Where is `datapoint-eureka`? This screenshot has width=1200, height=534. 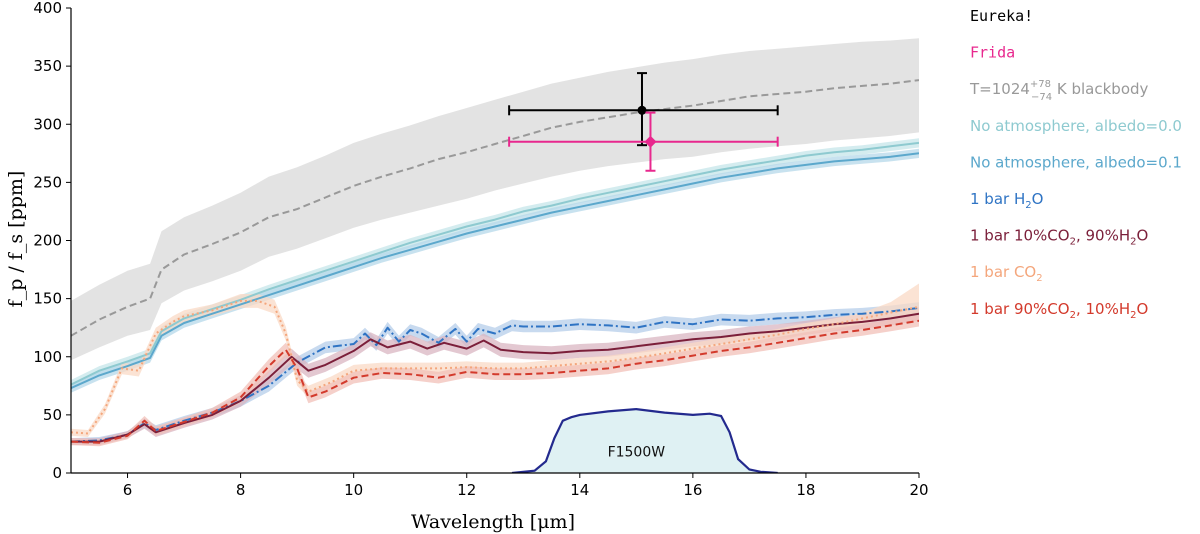 datapoint-eureka is located at coordinates (643, 109).